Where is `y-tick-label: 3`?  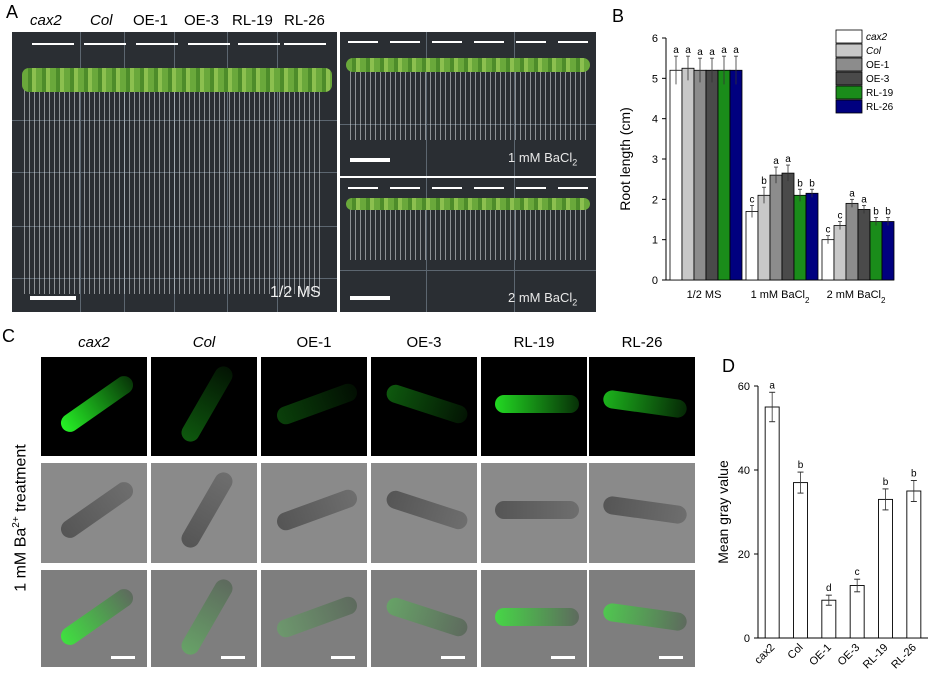
y-tick-label: 3 is located at coordinates (655, 160).